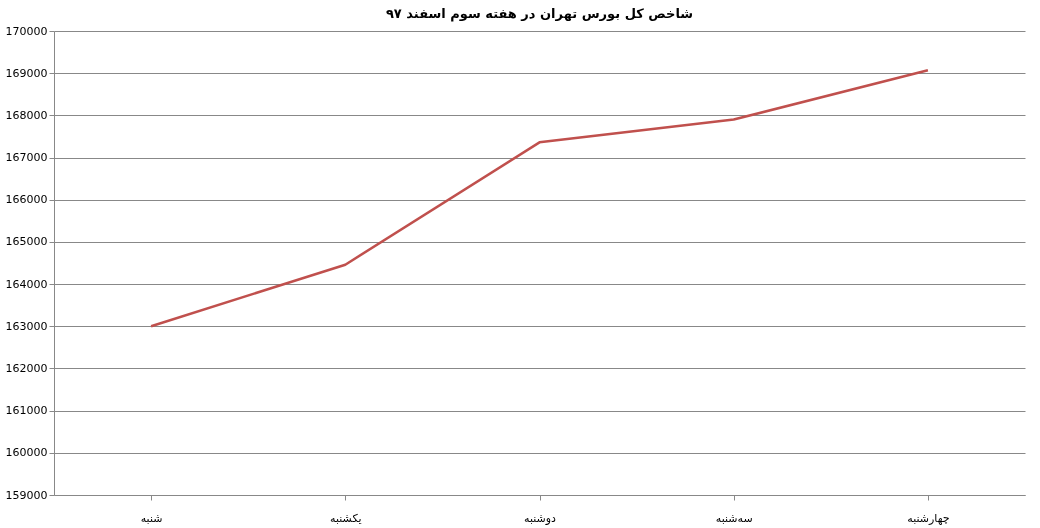  I want to click on y-tick-label: 163000, so click(26, 326).